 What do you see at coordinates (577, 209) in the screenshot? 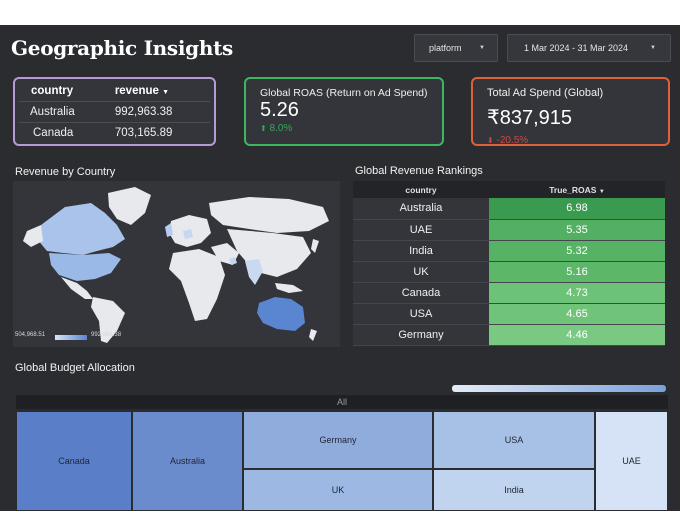
I see `cell-true-roas: 6.98` at bounding box center [577, 209].